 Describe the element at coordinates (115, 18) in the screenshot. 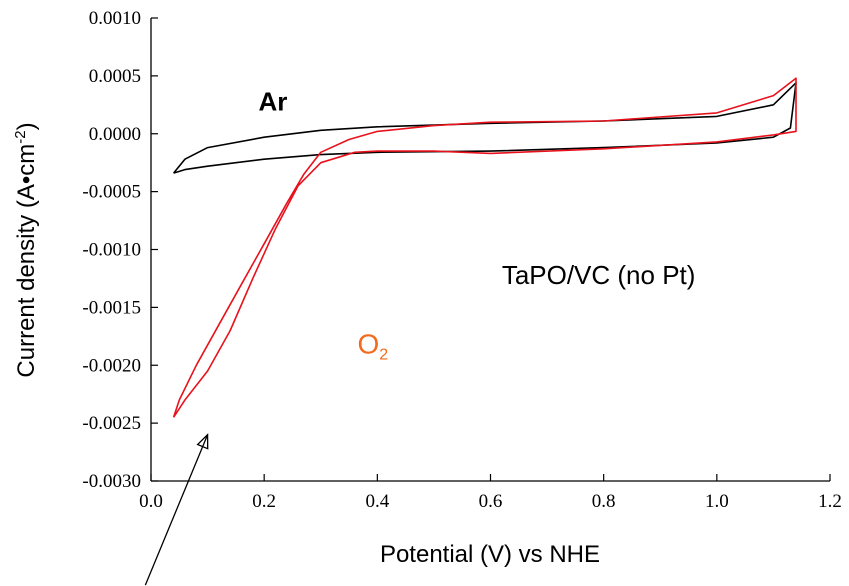

I see `y-tick-label: 0.0010` at that location.